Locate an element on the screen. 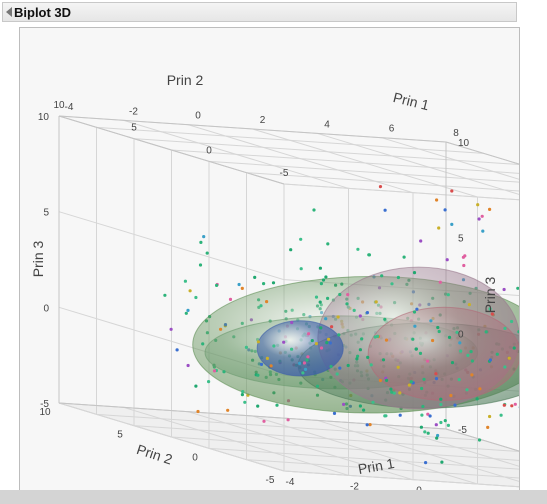 The image size is (547, 504). tick-label-prin1-top: 4 is located at coordinates (327, 124).